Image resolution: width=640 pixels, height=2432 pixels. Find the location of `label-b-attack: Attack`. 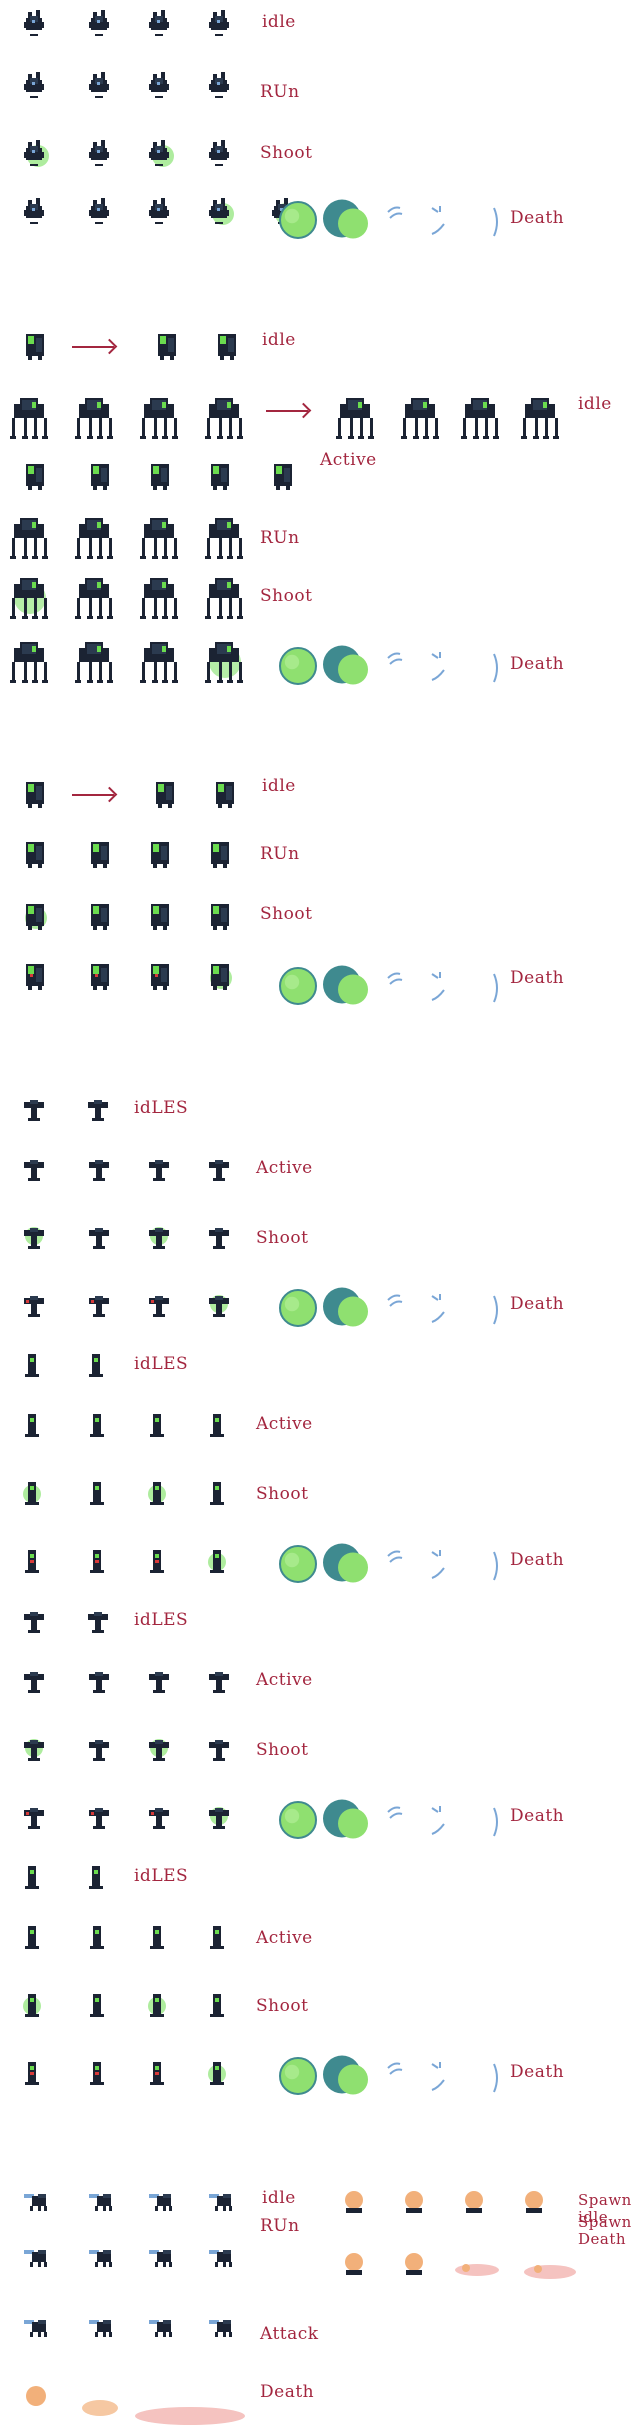

label-b-attack: Attack is located at coordinates (289, 2334).